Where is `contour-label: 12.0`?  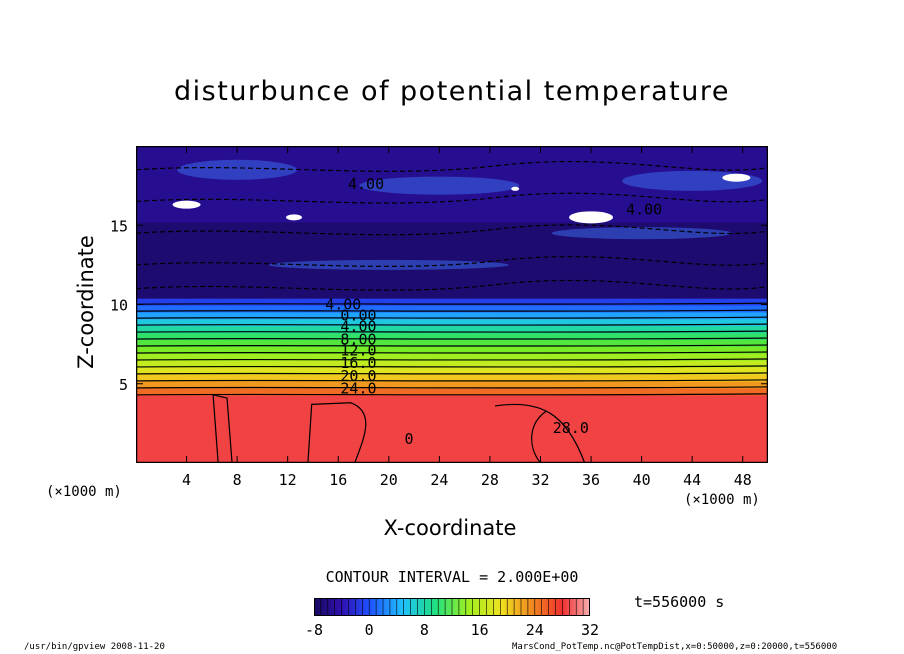 contour-label: 12.0 is located at coordinates (358, 350).